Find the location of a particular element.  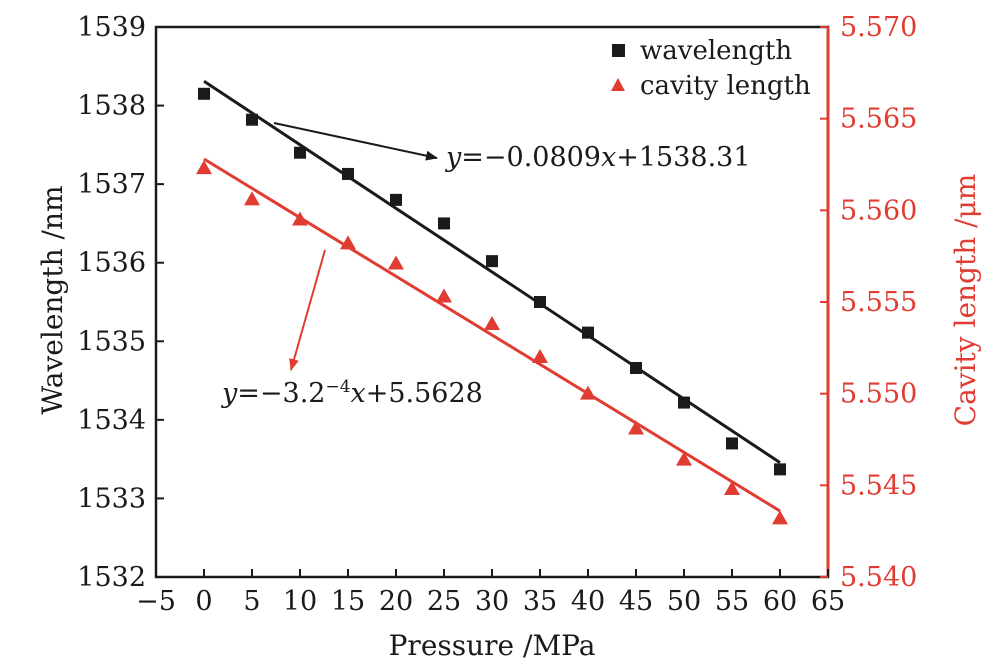

x-axis: −5 0 5 10 15 20 25 30 35 40 45 50 55 60 65 is located at coordinates (490, 593).